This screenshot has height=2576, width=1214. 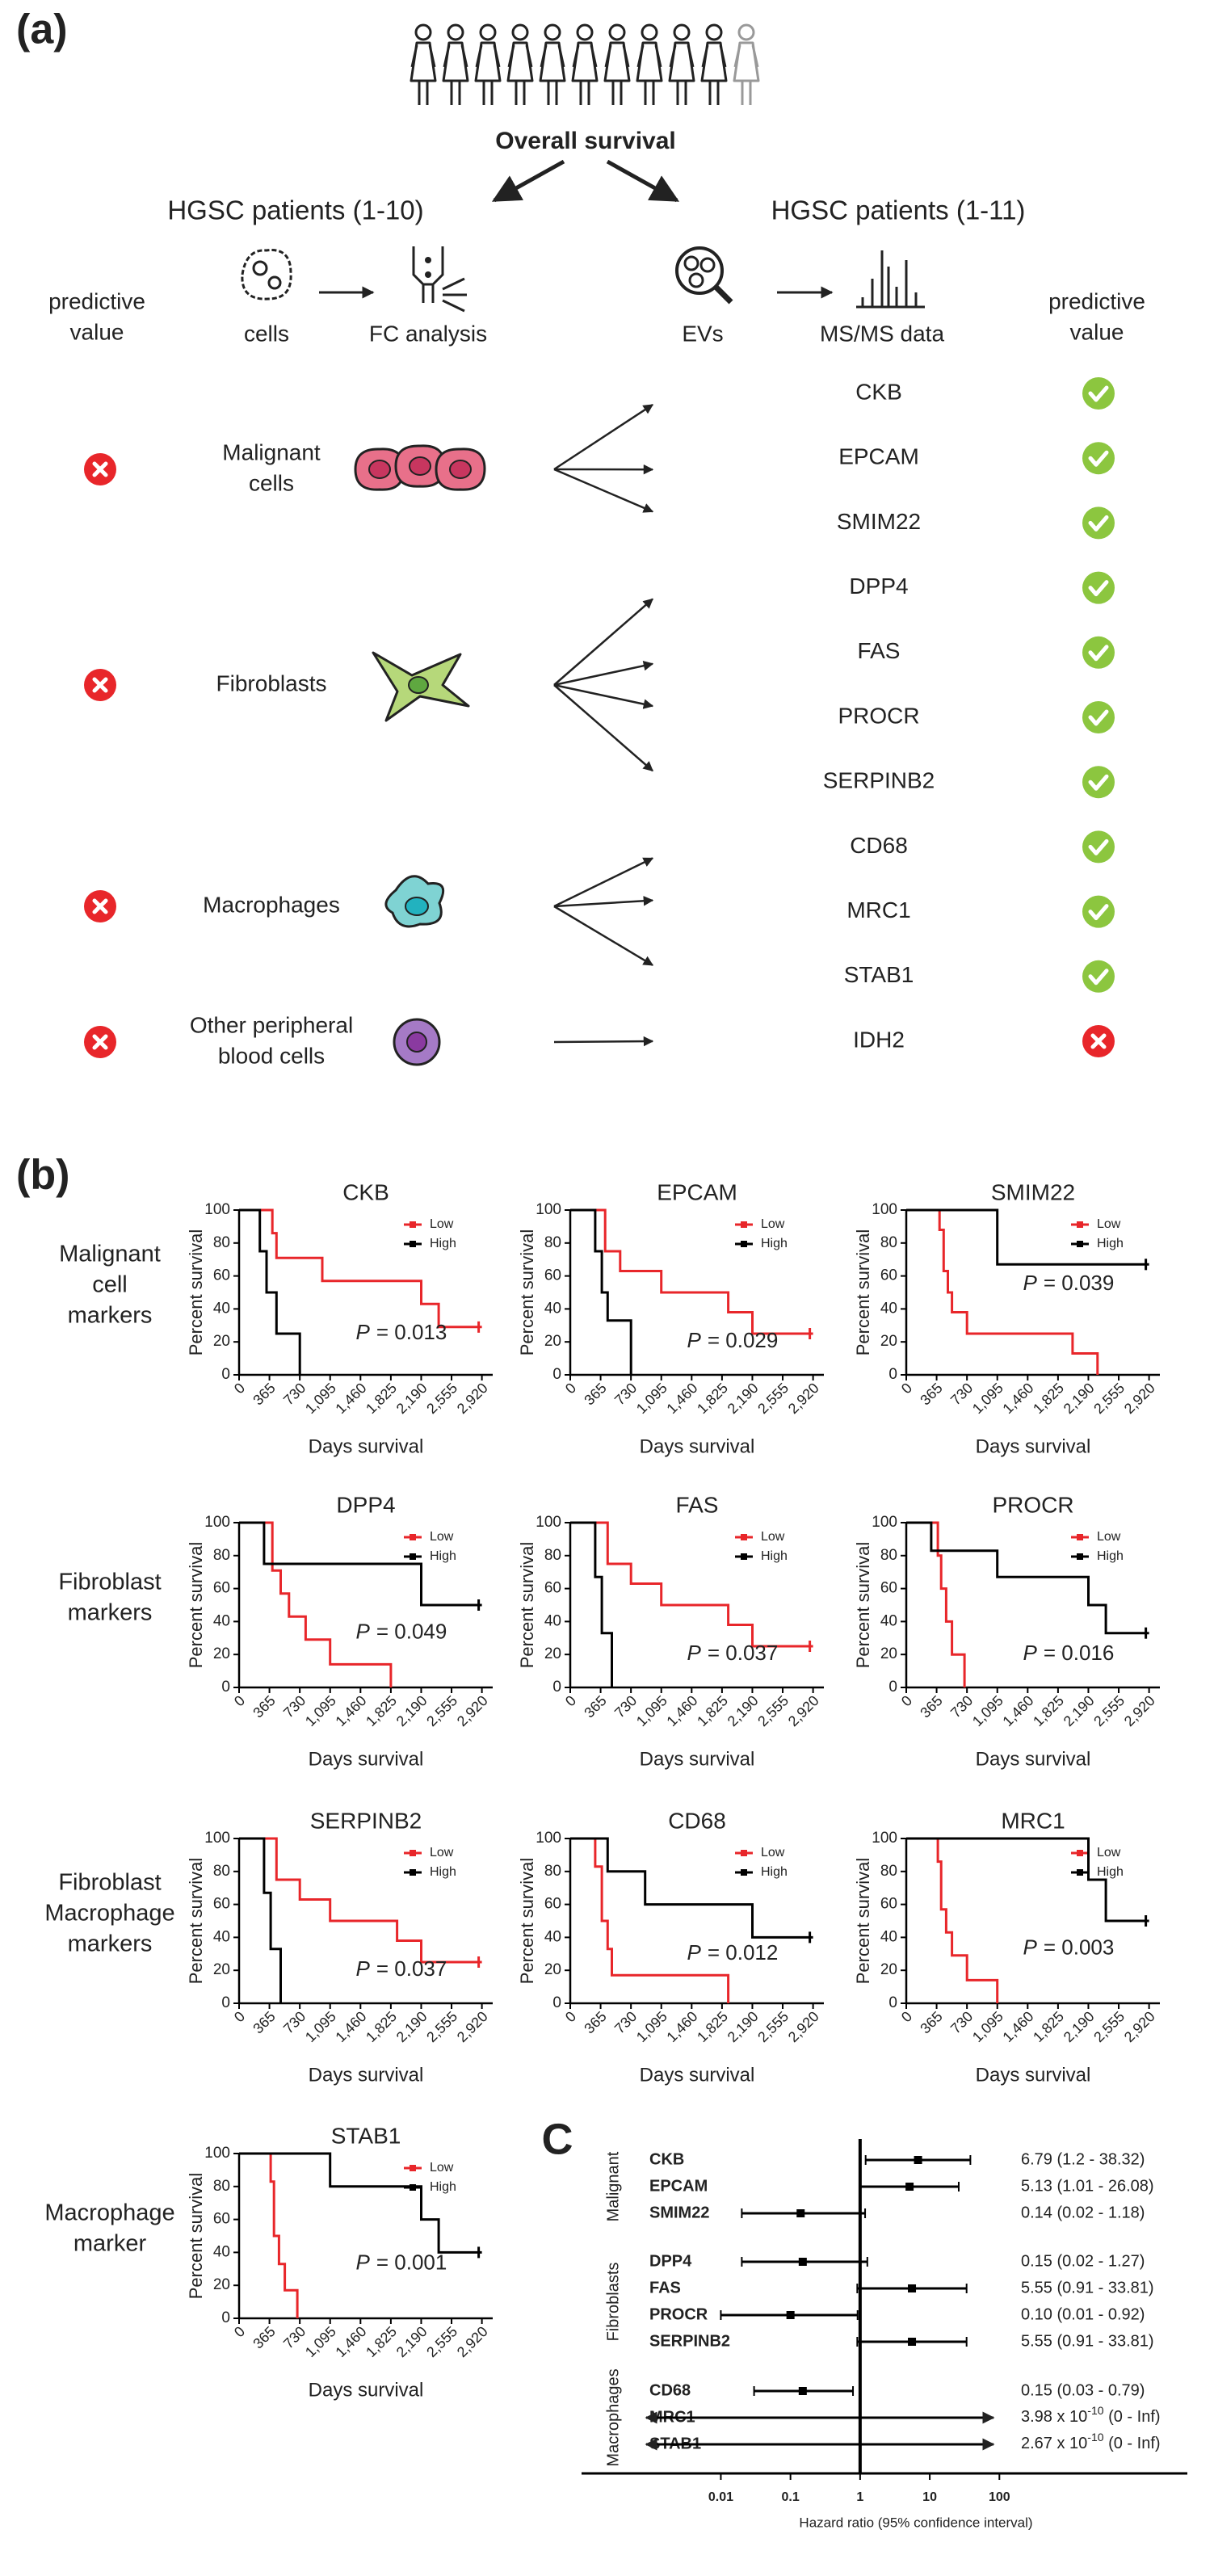 I want to click on marker-label: PROCR, so click(x=878, y=715).